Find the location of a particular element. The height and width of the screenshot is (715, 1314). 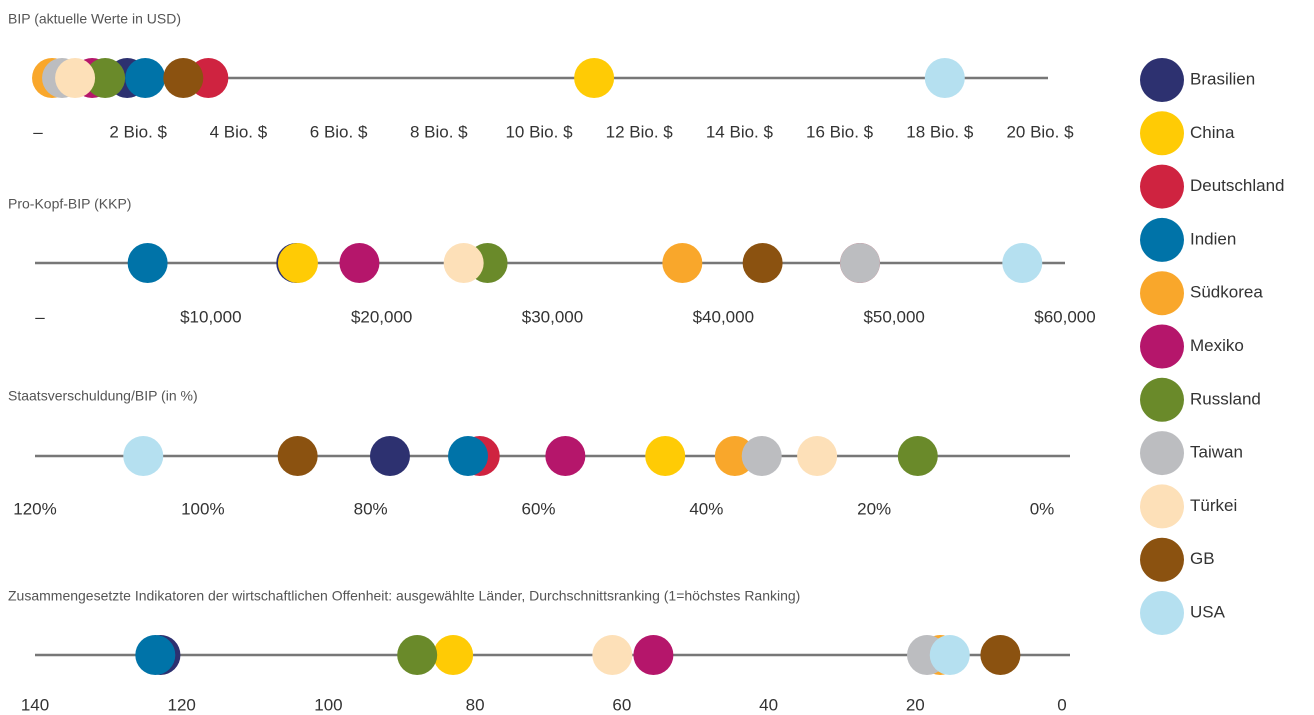

x-tick-label: 80 is located at coordinates (475, 704).